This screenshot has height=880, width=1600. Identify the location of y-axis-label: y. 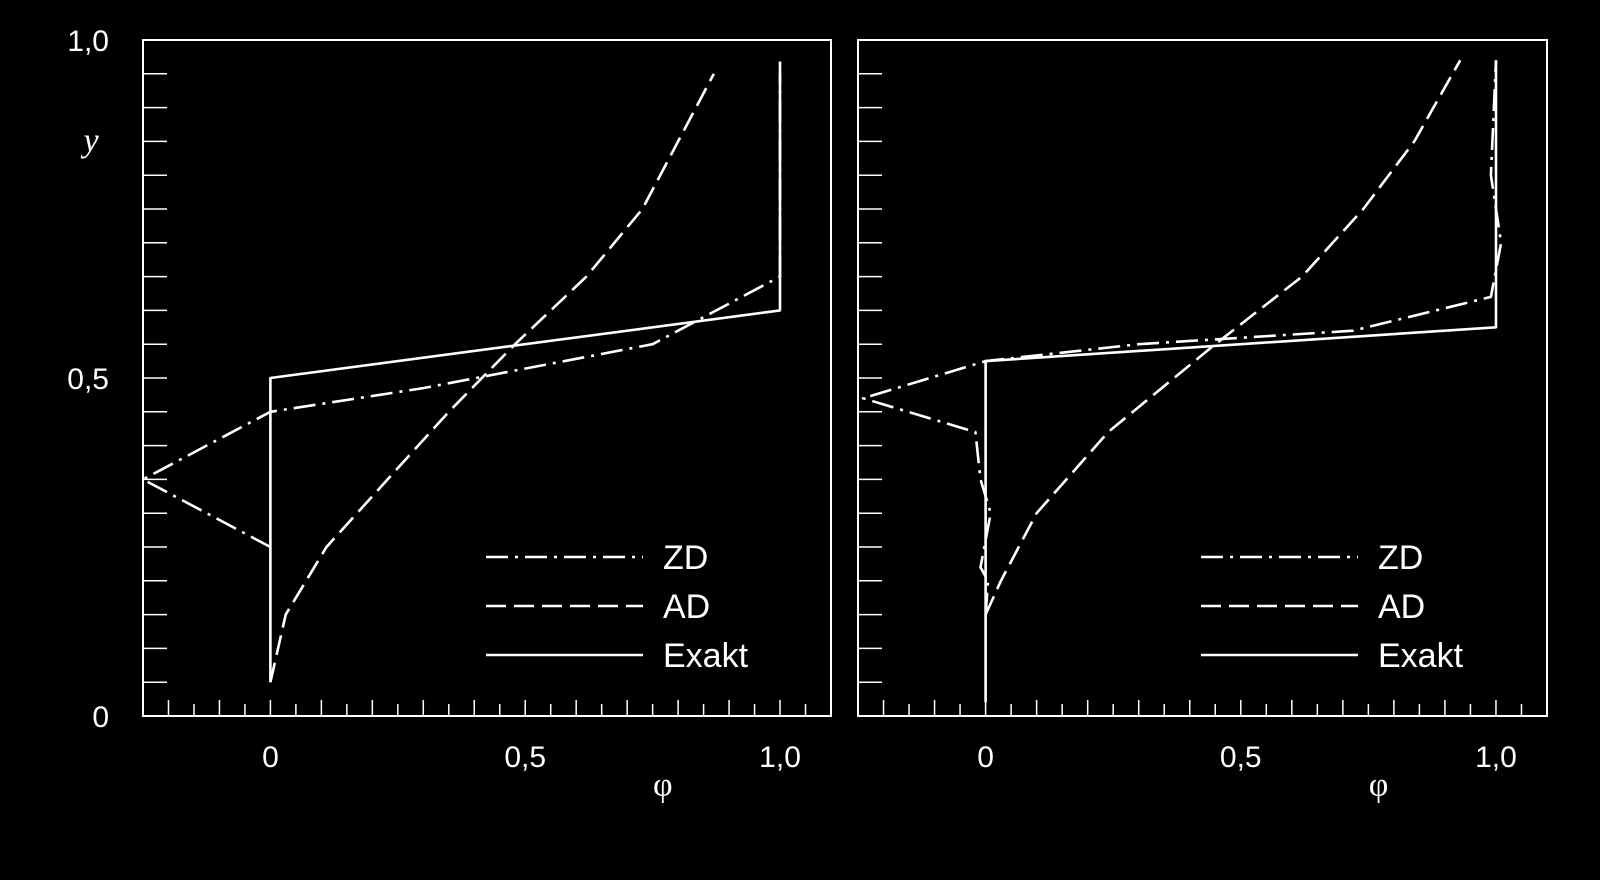
(89, 140).